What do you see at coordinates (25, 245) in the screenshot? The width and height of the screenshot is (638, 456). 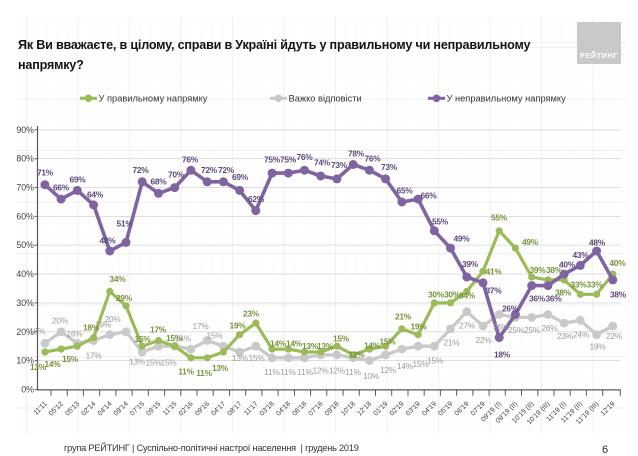 I see `svg-text: 50%` at bounding box center [25, 245].